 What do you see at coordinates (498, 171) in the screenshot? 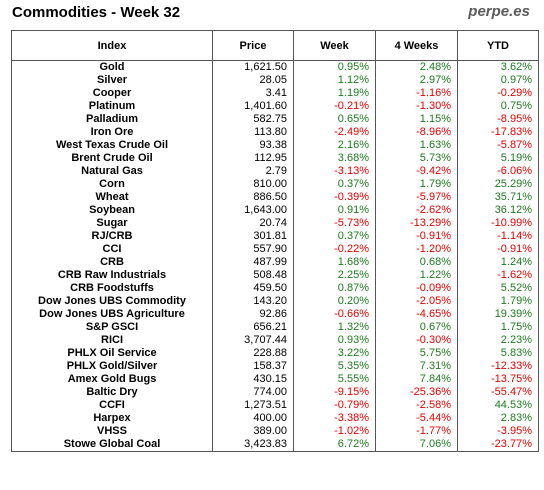
I see `ytd-change-cell: -6.06%` at bounding box center [498, 171].